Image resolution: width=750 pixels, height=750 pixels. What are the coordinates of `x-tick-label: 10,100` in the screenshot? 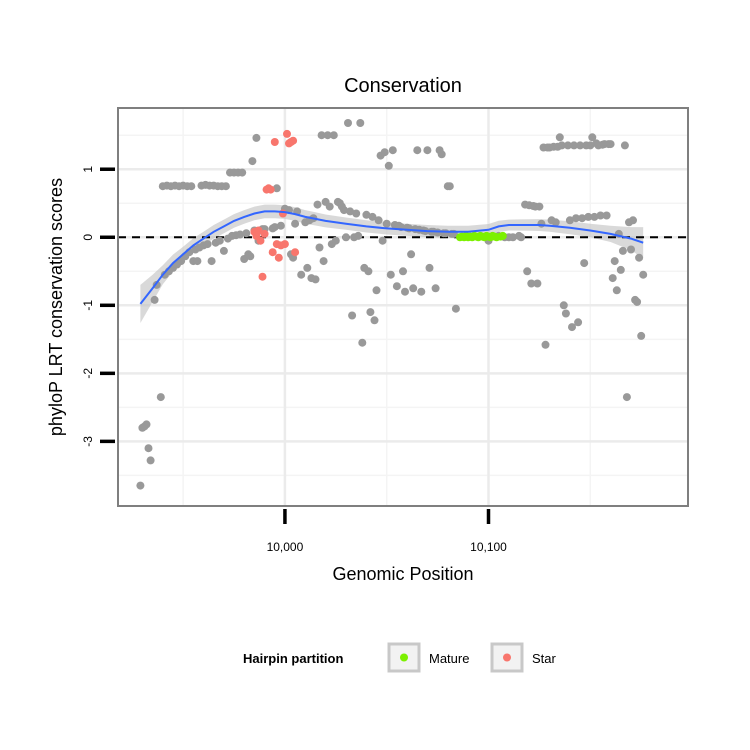 It's located at (488, 547).